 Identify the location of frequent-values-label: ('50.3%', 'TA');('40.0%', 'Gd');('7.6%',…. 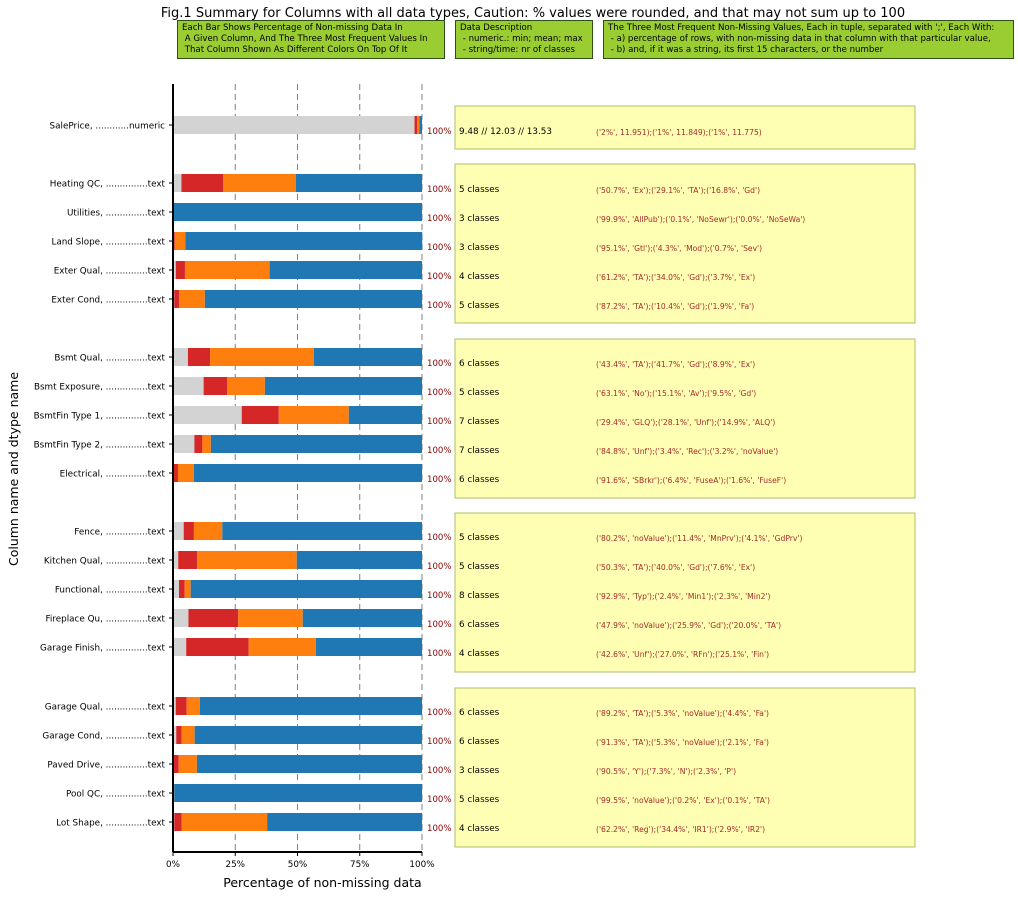
(675, 567).